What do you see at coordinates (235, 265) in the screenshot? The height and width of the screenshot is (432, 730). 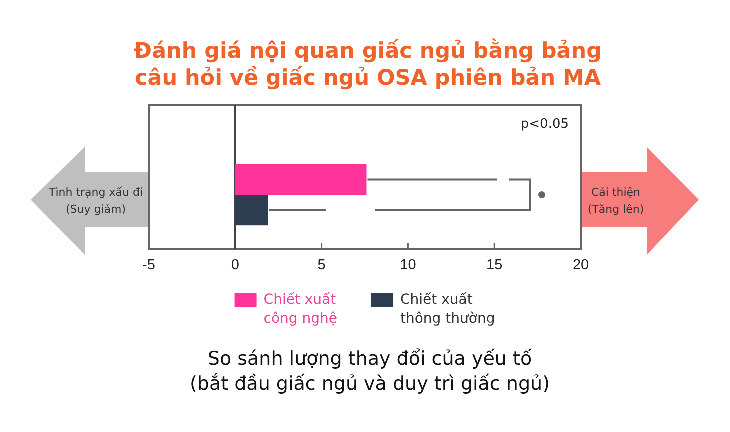 I see `x-tick-label: 0` at bounding box center [235, 265].